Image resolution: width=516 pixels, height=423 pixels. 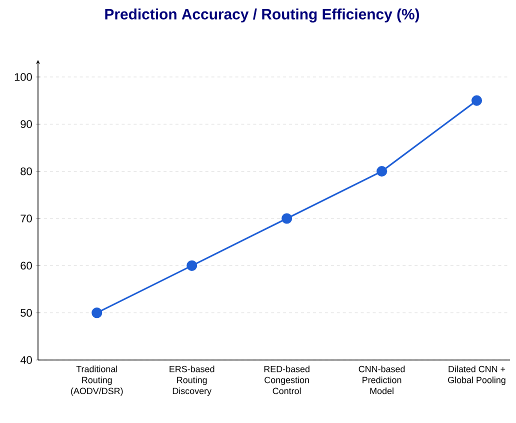 I want to click on y-tick-label: 60, so click(x=26, y=266).